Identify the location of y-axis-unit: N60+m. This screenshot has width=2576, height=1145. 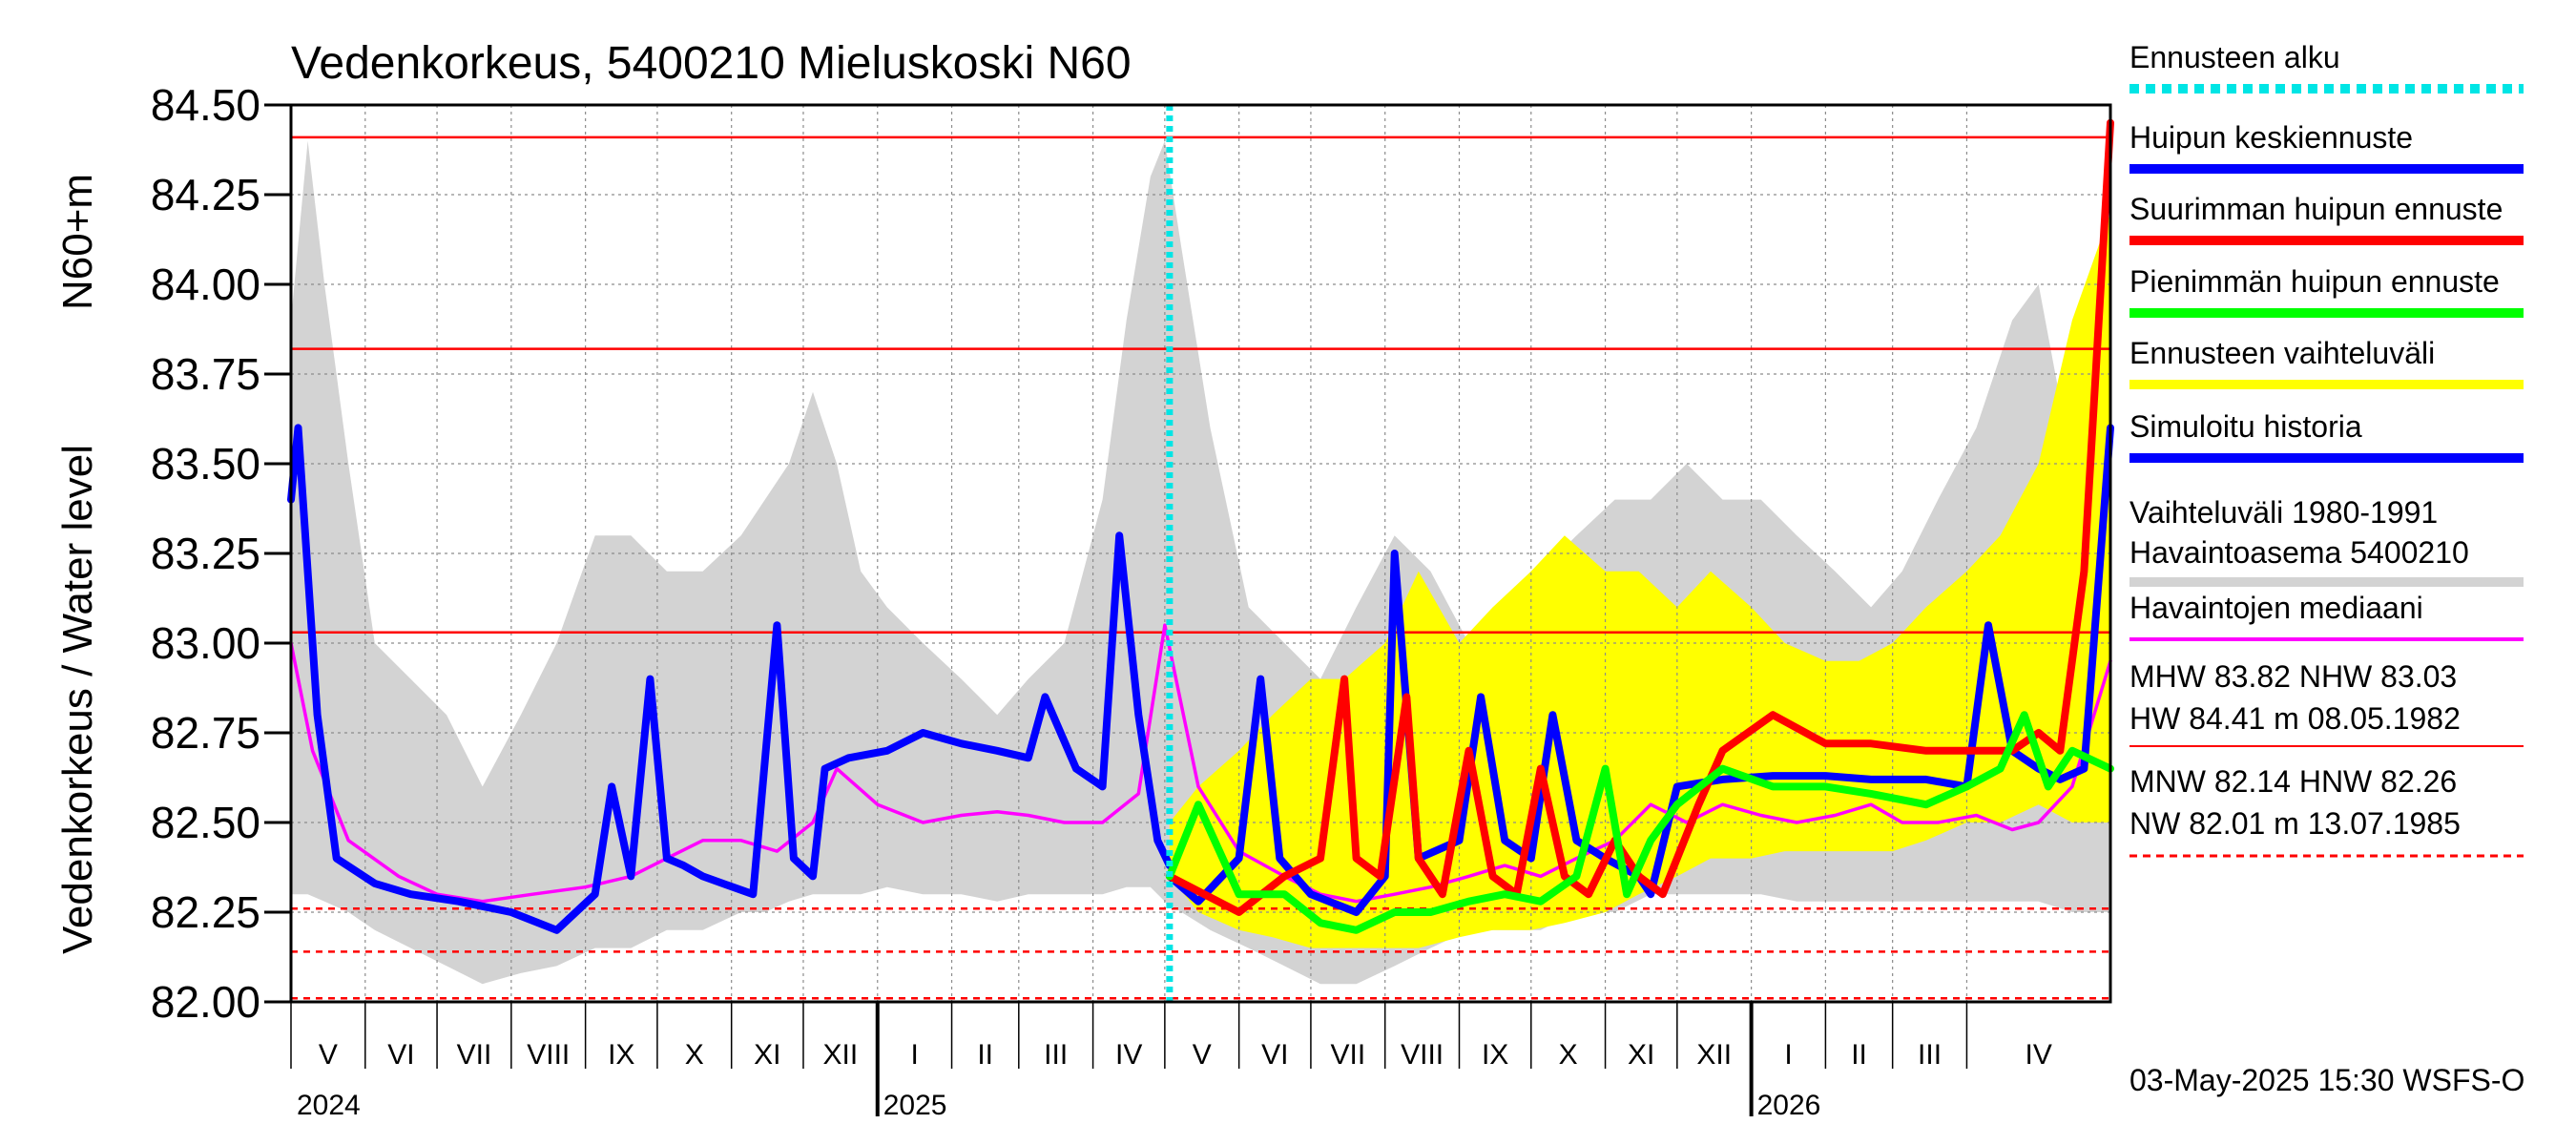
(77, 242).